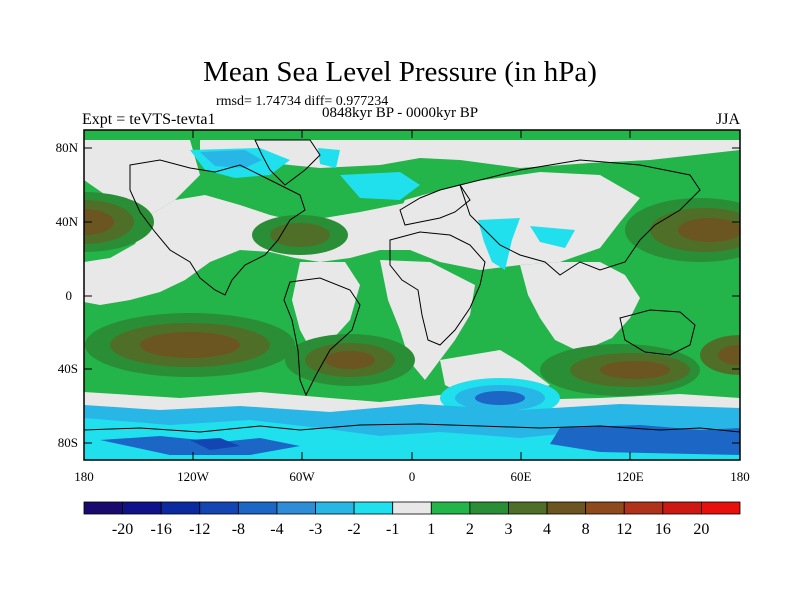 The image size is (800, 600). What do you see at coordinates (302, 476) in the screenshot?
I see `lon-label-60w: 60W` at bounding box center [302, 476].